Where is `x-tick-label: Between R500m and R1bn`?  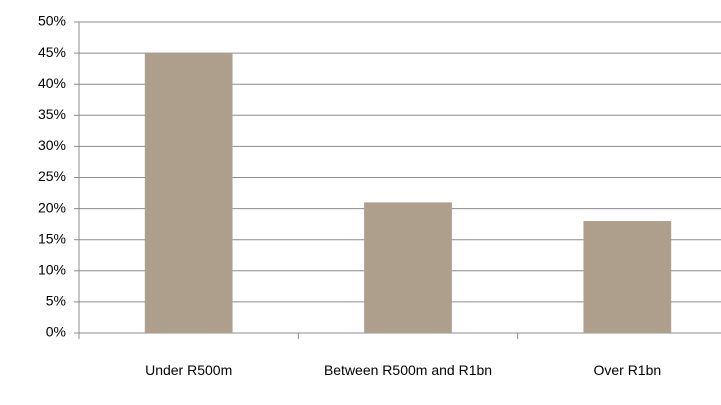
x-tick-label: Between R500m and R1bn is located at coordinates (408, 370).